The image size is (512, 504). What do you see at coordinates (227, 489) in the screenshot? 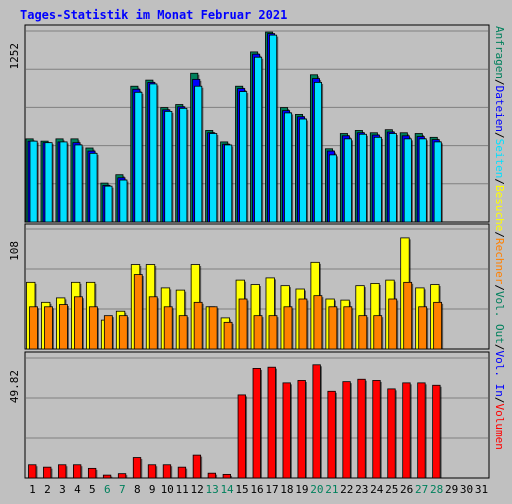
I see `x-tick-label-day-14: 14` at bounding box center [227, 489].